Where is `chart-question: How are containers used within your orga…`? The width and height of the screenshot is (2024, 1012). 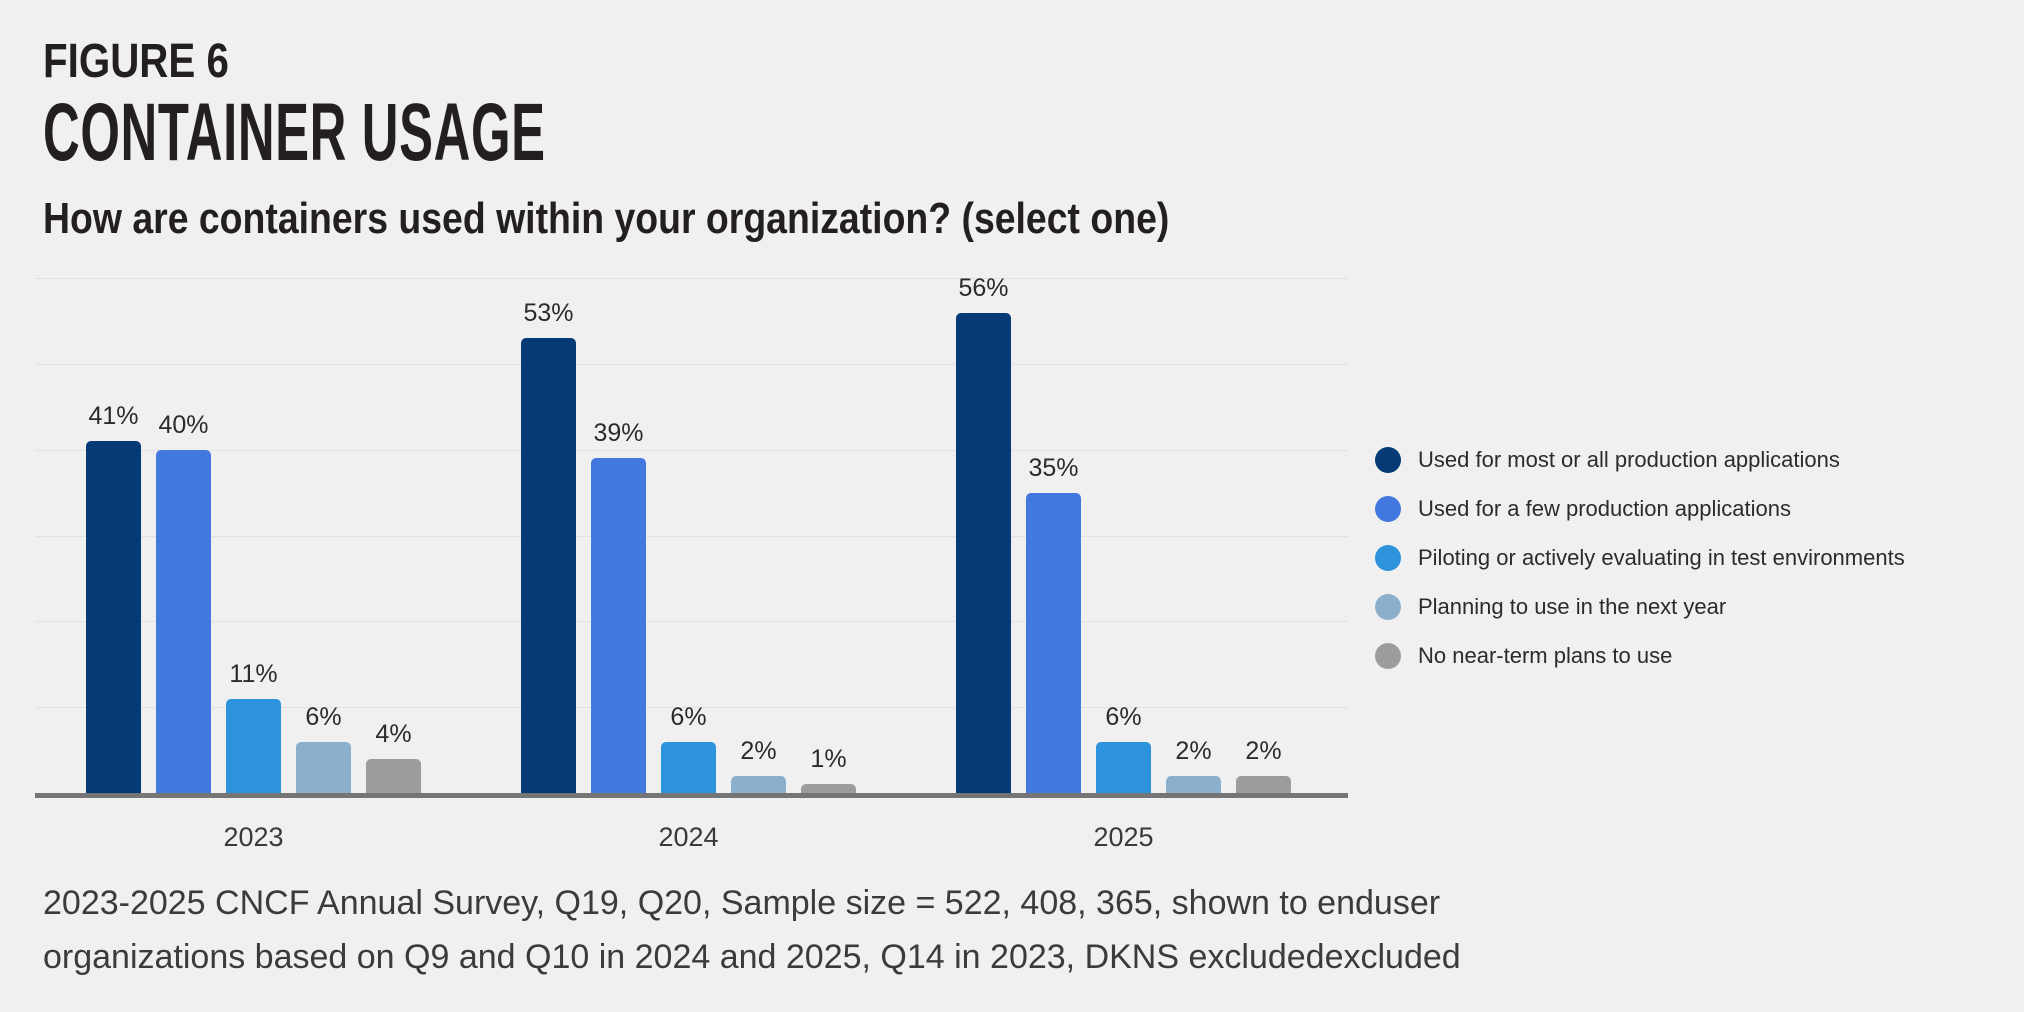 chart-question: How are containers used within your orga… is located at coordinates (606, 218).